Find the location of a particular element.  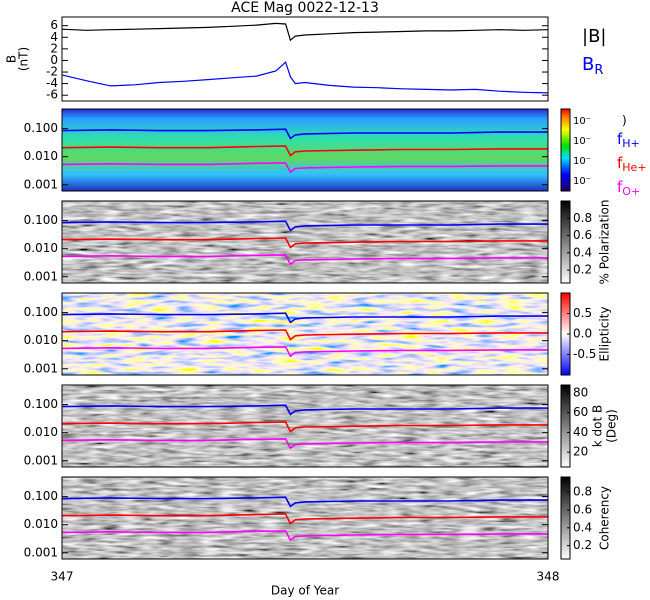

legend-label: fHe+ is located at coordinates (632, 164).